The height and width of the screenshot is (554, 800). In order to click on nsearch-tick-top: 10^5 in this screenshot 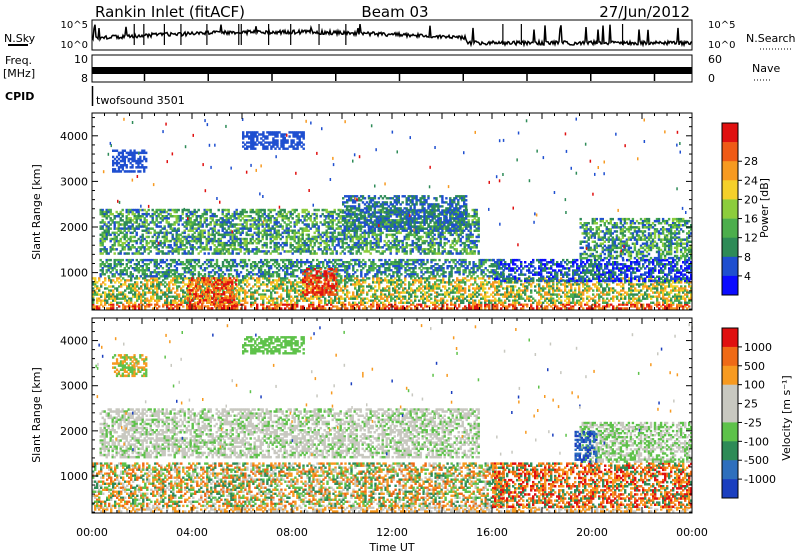, I will do `click(721, 25)`.